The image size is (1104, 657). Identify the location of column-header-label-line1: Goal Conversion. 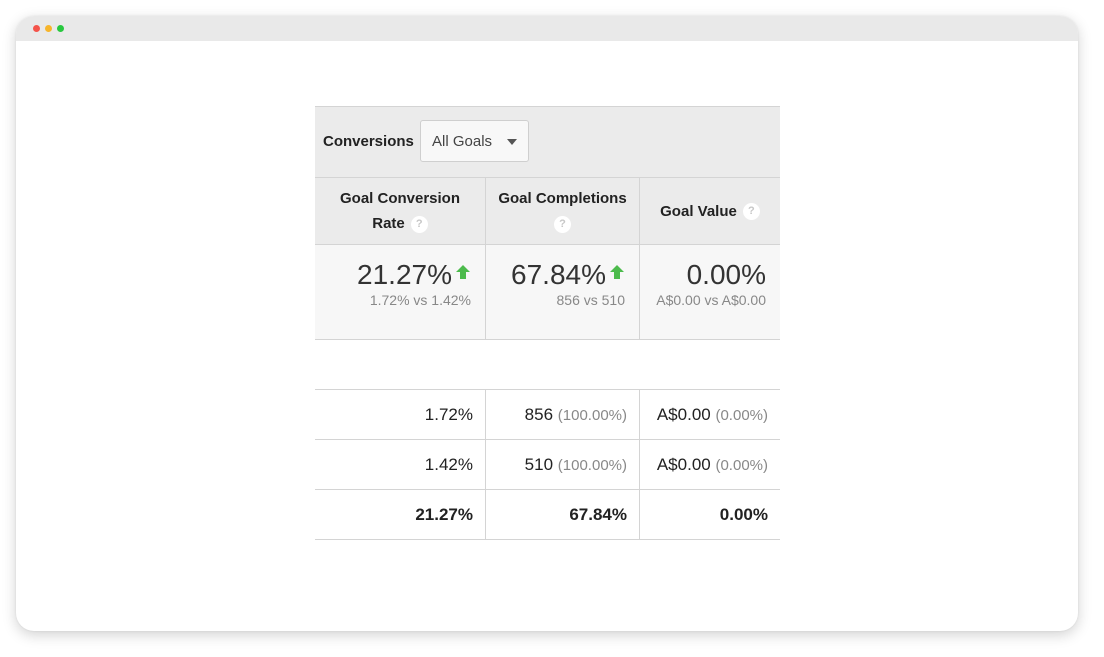
(400, 198).